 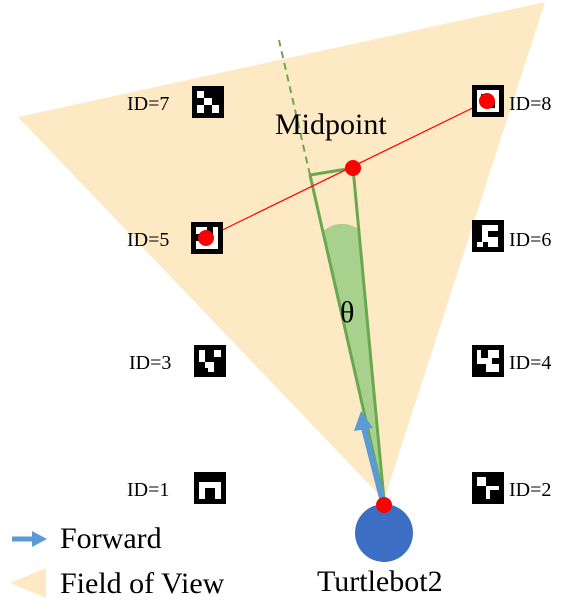 I want to click on robot-position-dot, so click(x=384, y=505).